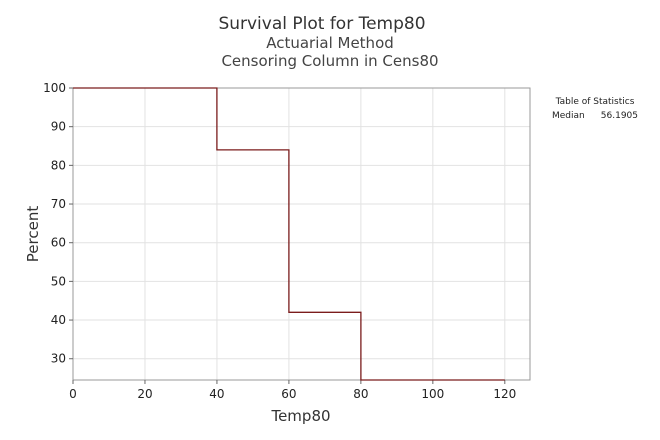 This screenshot has width=660, height=440. I want to click on stats-median-value: 56.1905, so click(619, 116).